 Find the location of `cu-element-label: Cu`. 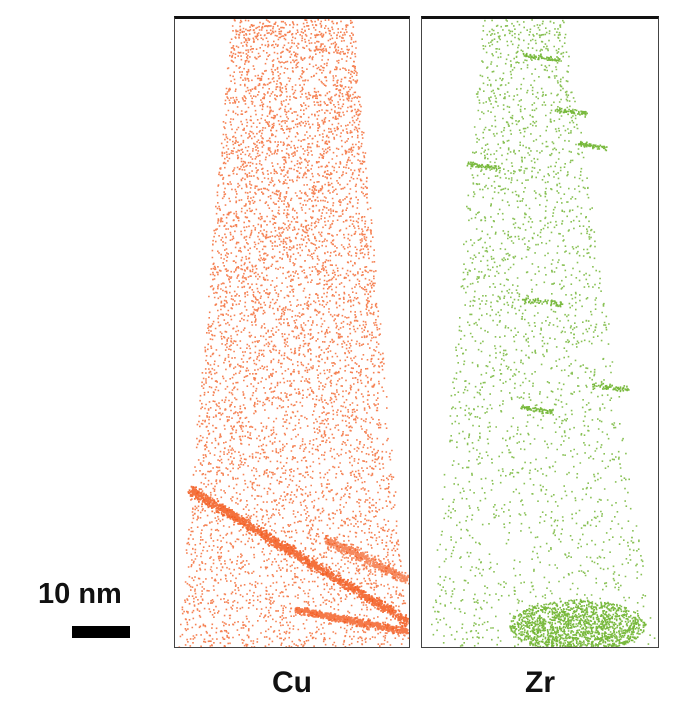

cu-element-label: Cu is located at coordinates (292, 682).